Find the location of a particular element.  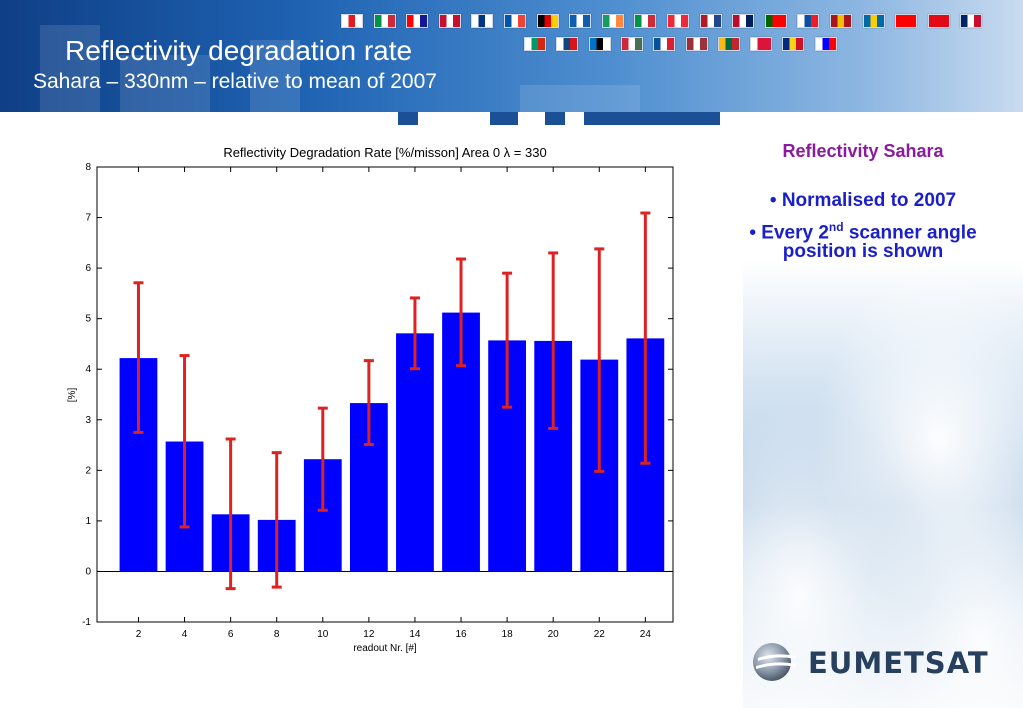

bullet-normalised: • Normalised to 2007 is located at coordinates (863, 200).